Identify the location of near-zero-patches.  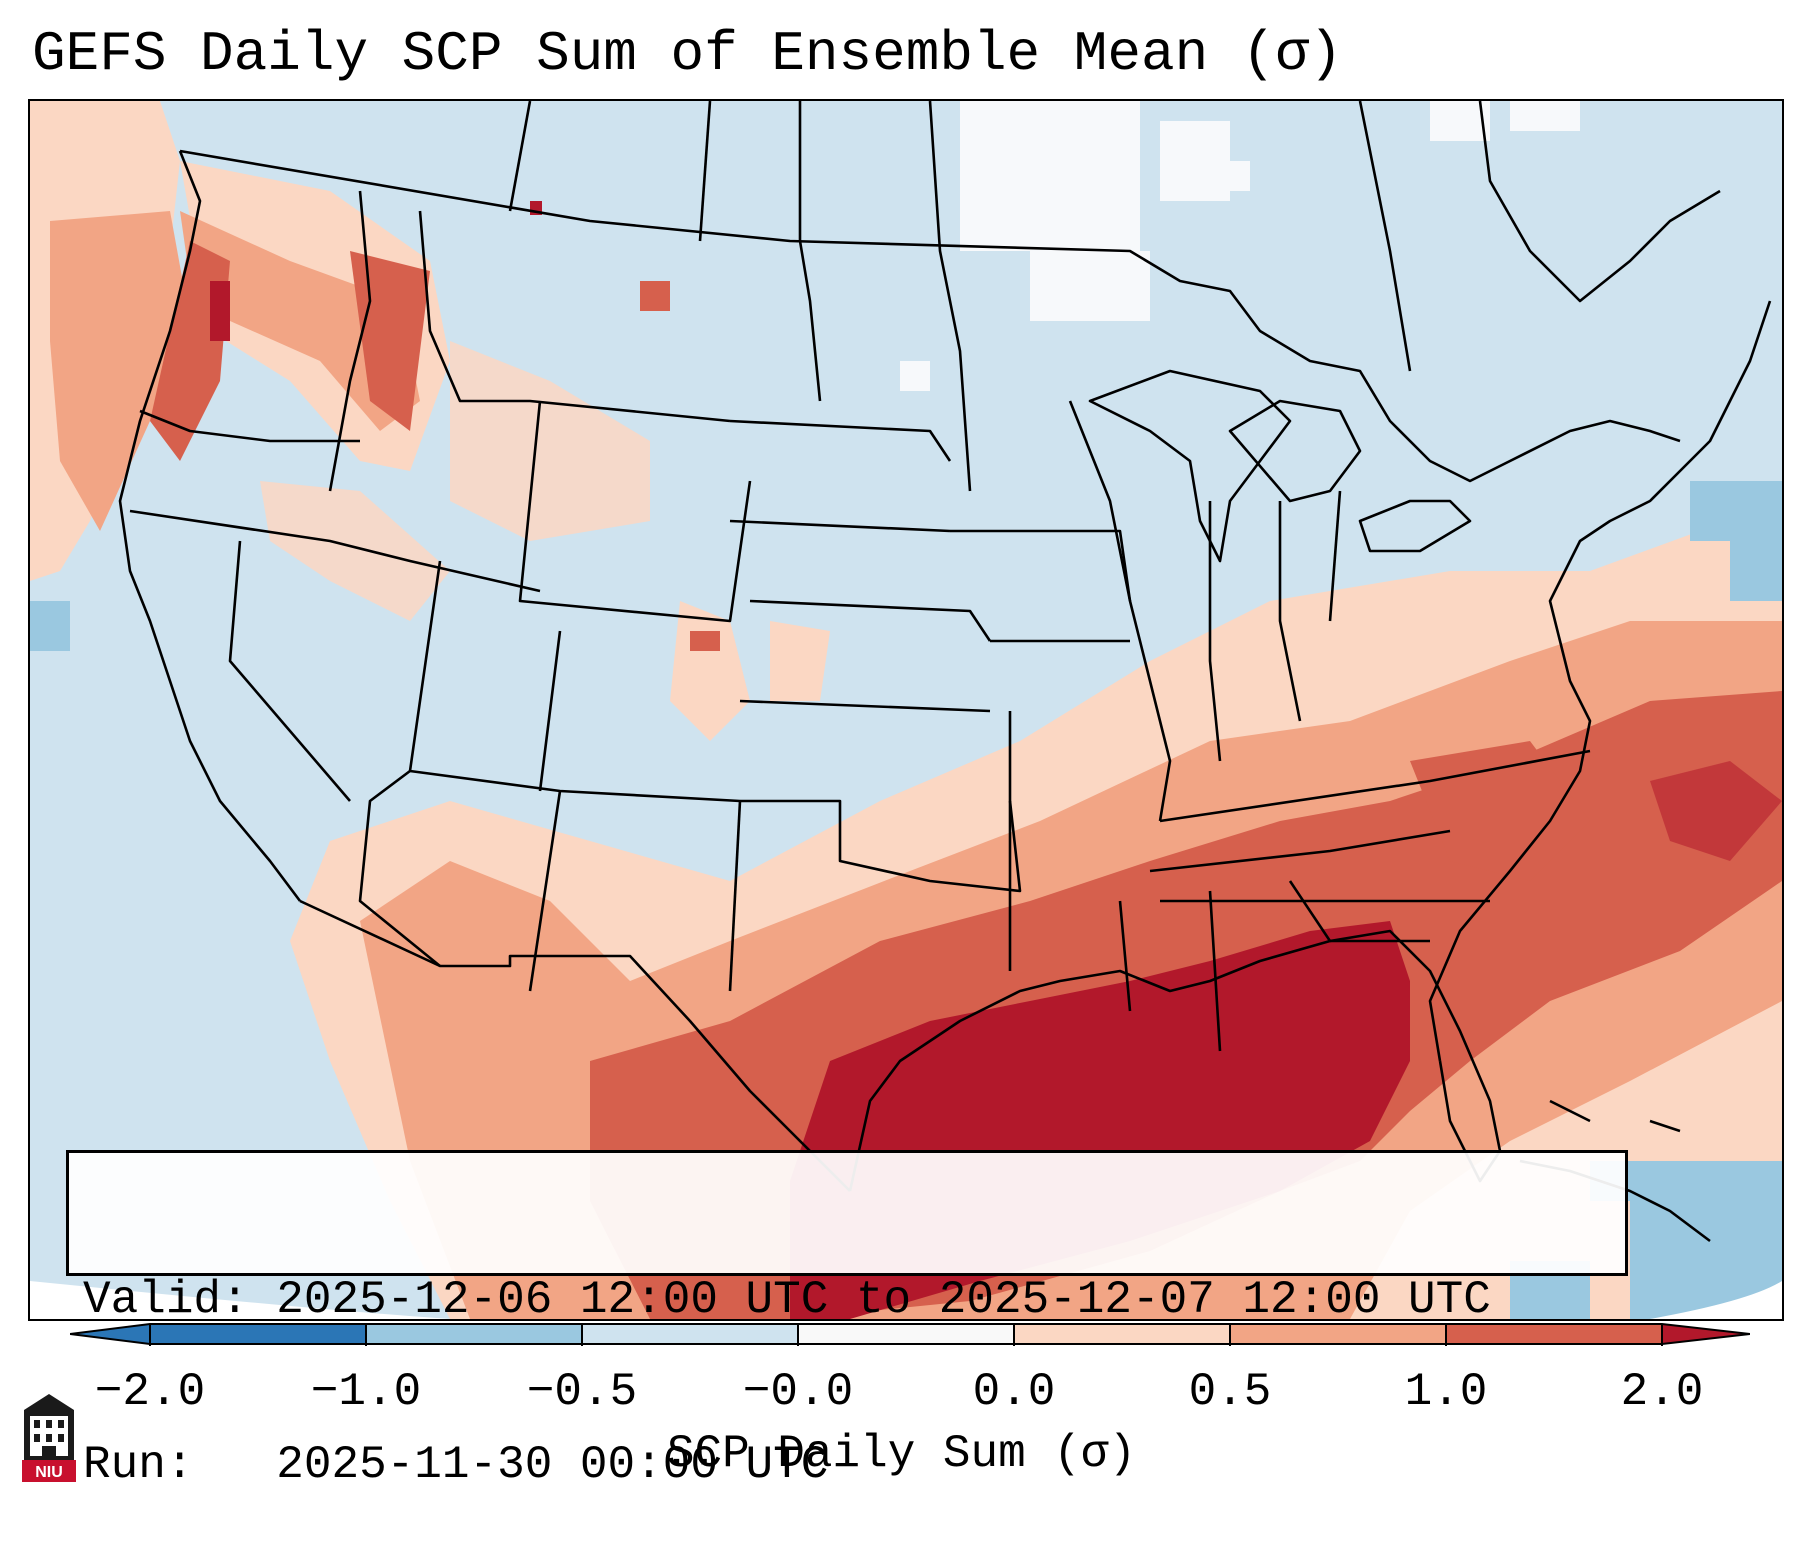
(1240, 246).